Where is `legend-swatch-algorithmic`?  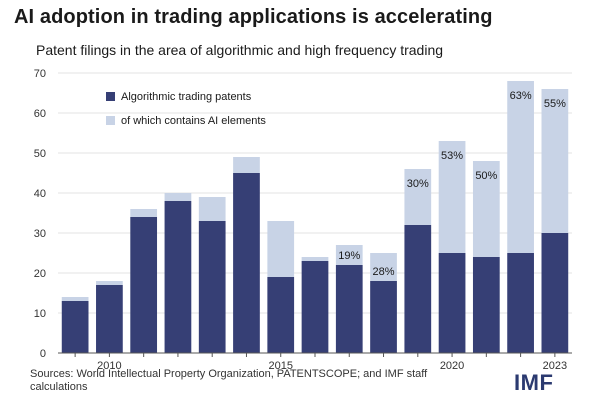 legend-swatch-algorithmic is located at coordinates (110, 96).